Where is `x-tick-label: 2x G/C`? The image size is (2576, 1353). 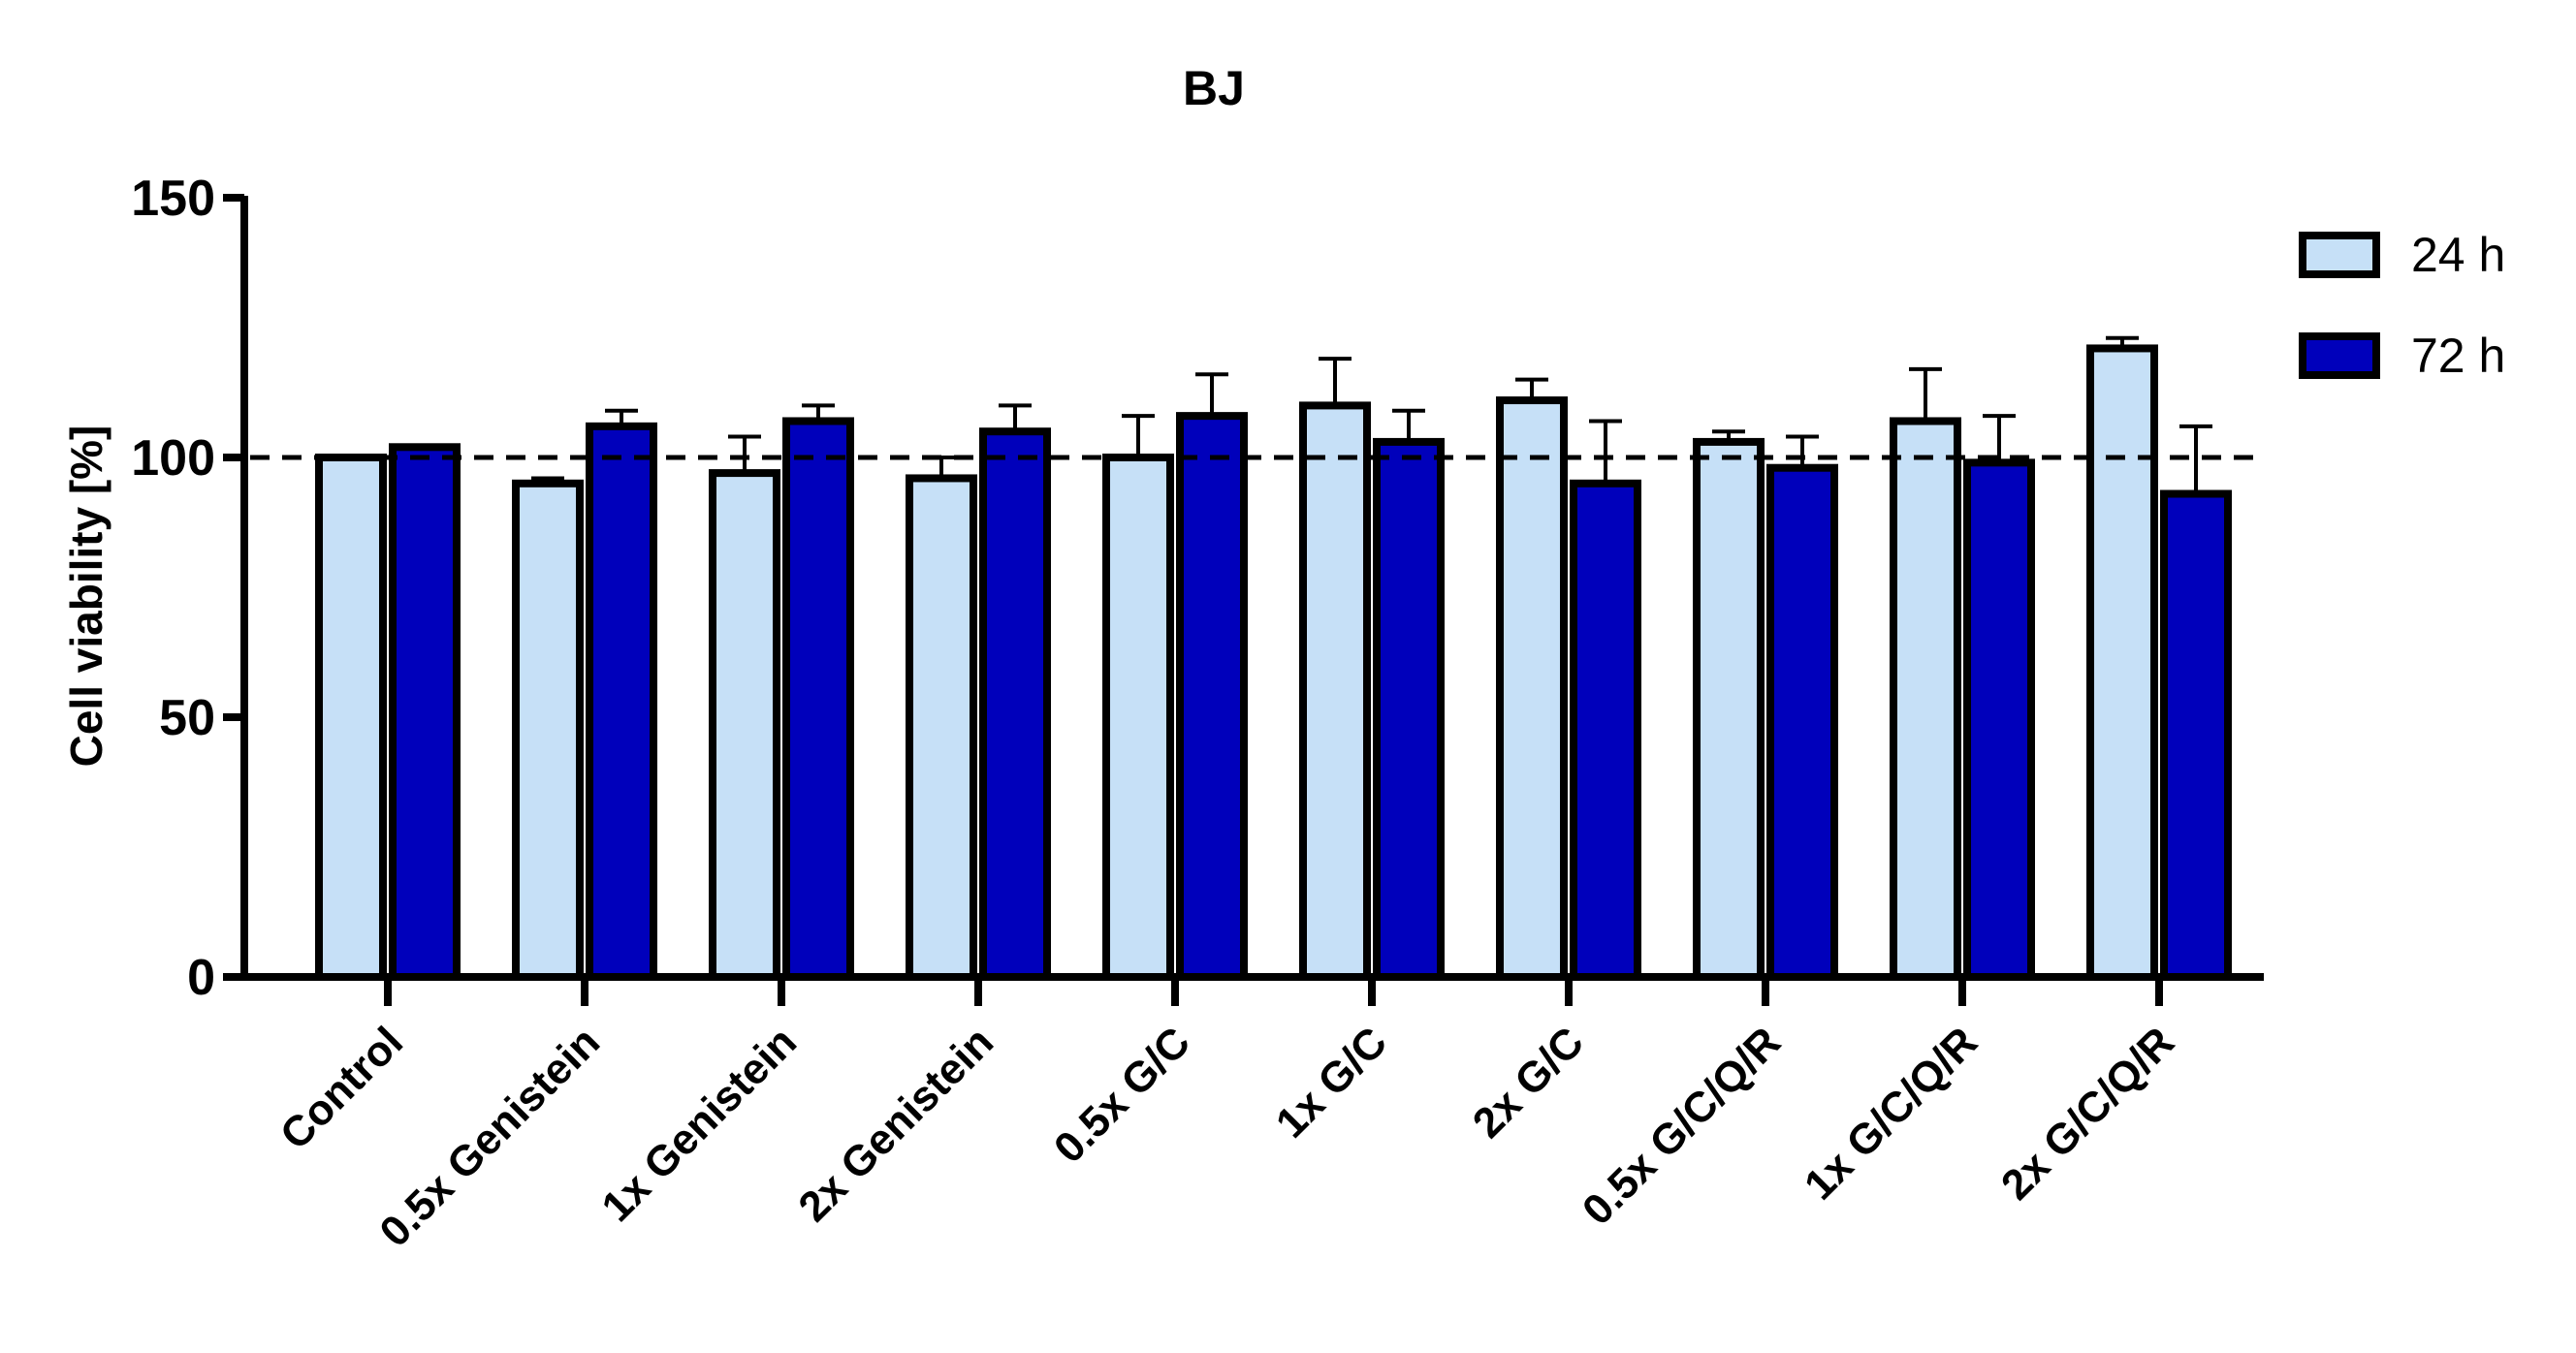 x-tick-label: 2x G/C is located at coordinates (1528, 1082).